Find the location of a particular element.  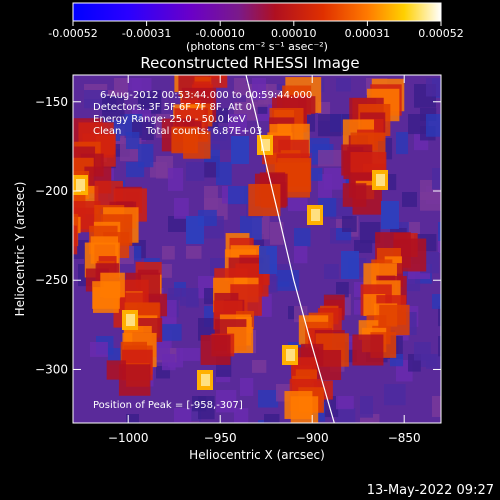

y-tick-label: −150 is located at coordinates (51, 102).